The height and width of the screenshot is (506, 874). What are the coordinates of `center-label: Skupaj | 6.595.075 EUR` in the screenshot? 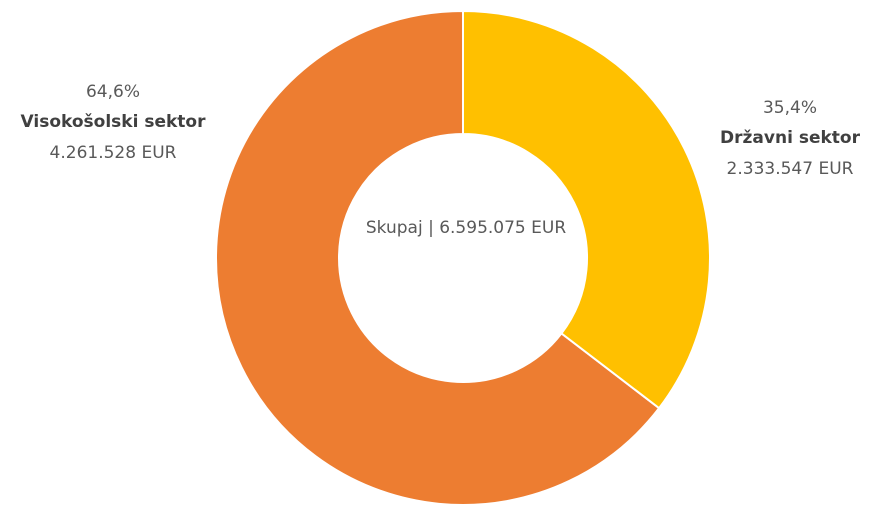 It's located at (466, 228).